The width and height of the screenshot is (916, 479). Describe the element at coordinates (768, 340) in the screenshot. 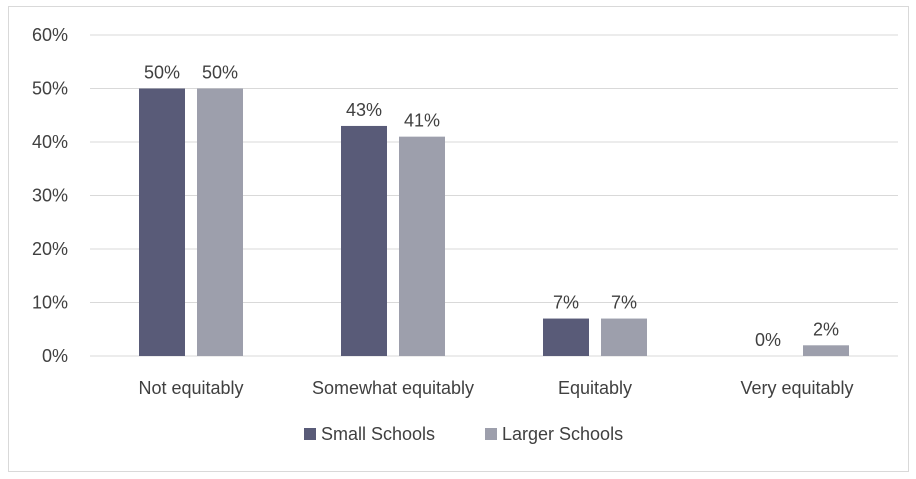

I see `data-label: 0%` at that location.